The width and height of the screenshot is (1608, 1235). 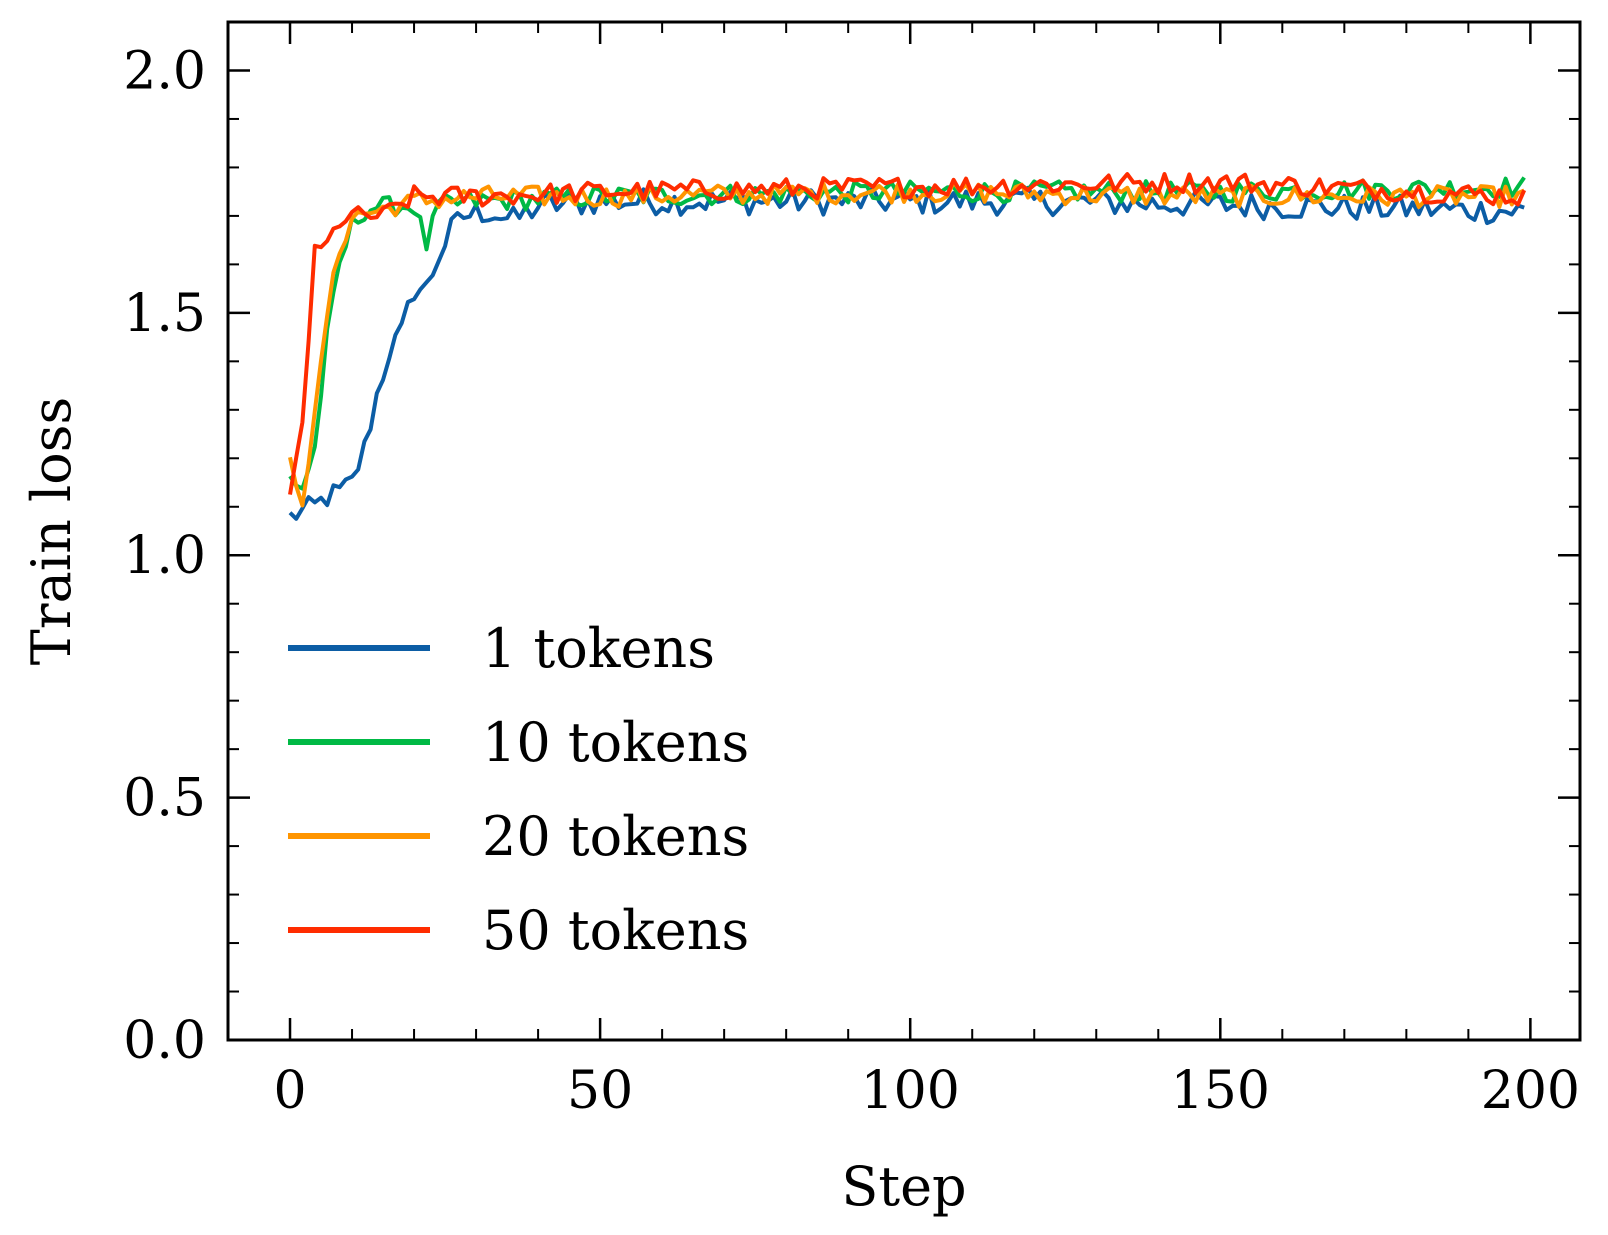 What do you see at coordinates (598, 648) in the screenshot?
I see `legend-label: 1 tokens` at bounding box center [598, 648].